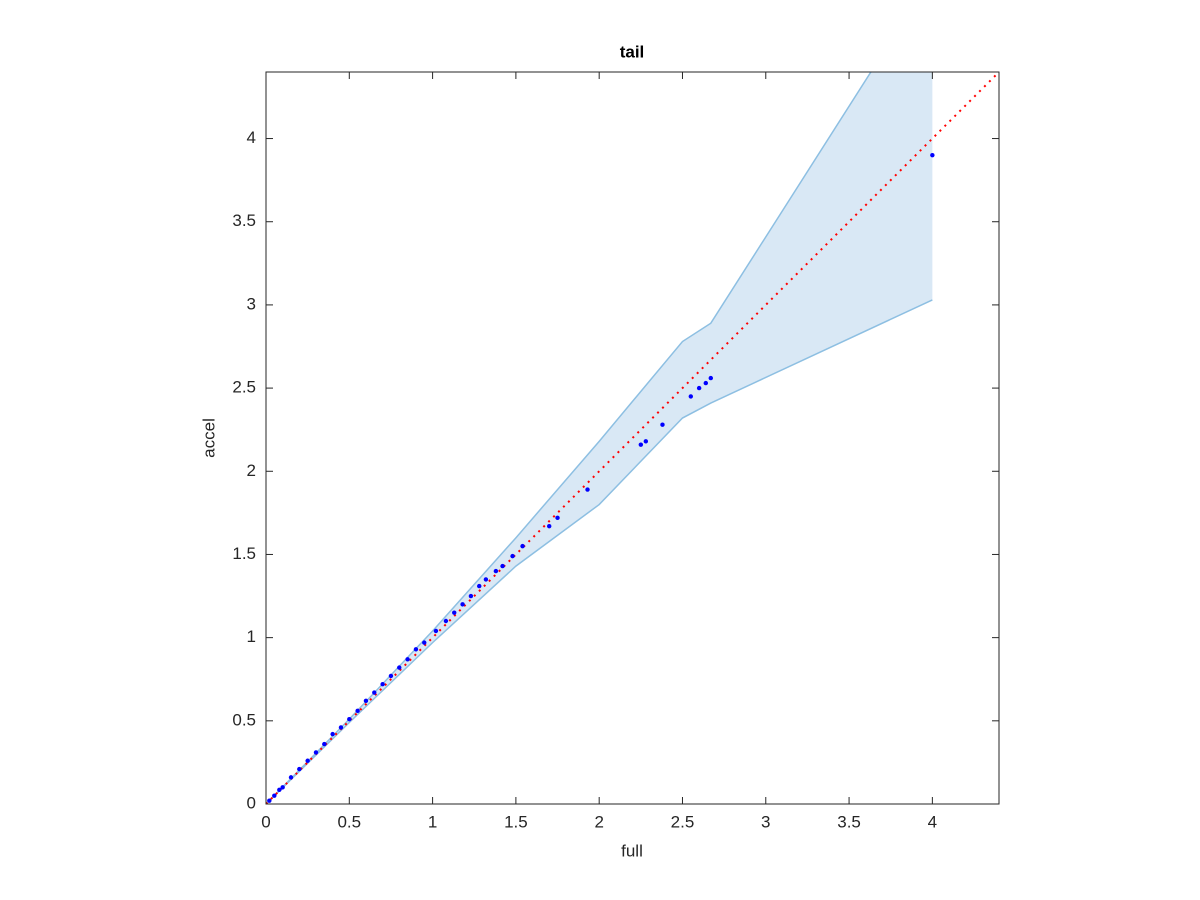 The height and width of the screenshot is (900, 1200). I want to click on y-axis-label: accel, so click(208, 438).